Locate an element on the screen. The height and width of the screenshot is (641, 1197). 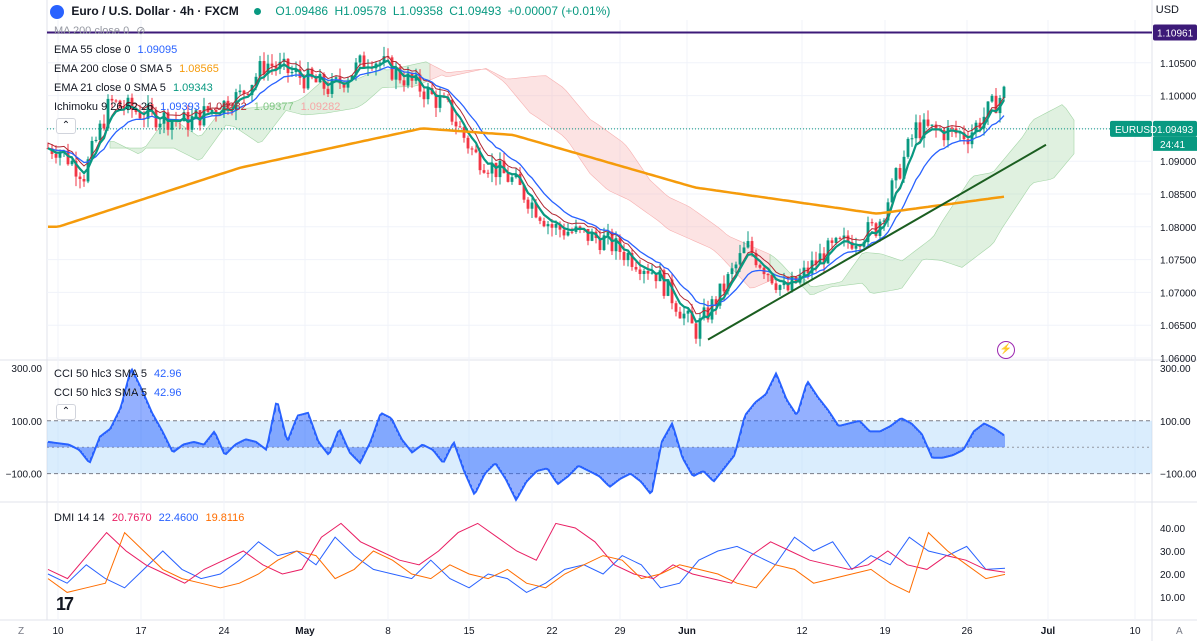
cci1-label: CCI 50 hlc3 SMA 5 is located at coordinates (100, 374).